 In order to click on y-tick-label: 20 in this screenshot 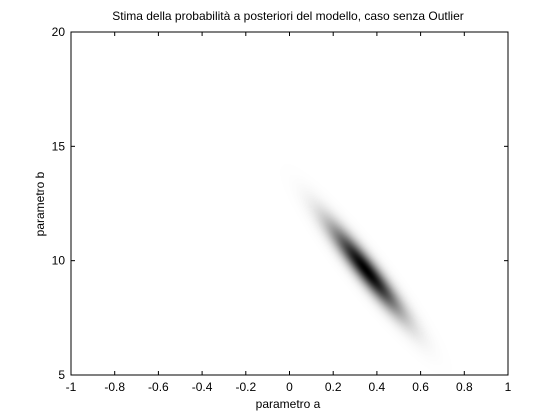, I will do `click(59, 32)`.